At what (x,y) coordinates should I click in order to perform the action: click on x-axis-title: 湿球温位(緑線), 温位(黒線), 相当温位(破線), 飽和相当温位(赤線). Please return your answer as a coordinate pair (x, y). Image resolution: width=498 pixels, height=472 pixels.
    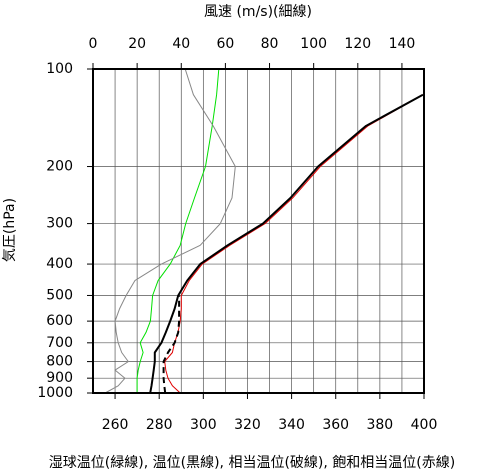
    Looking at the image, I should click on (252, 462).